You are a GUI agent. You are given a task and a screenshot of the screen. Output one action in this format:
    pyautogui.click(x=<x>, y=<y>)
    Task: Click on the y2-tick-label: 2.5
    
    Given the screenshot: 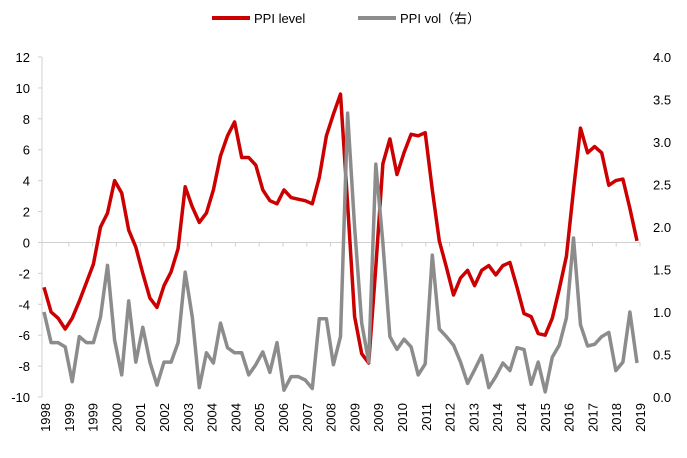 What is the action you would take?
    pyautogui.click(x=662, y=185)
    